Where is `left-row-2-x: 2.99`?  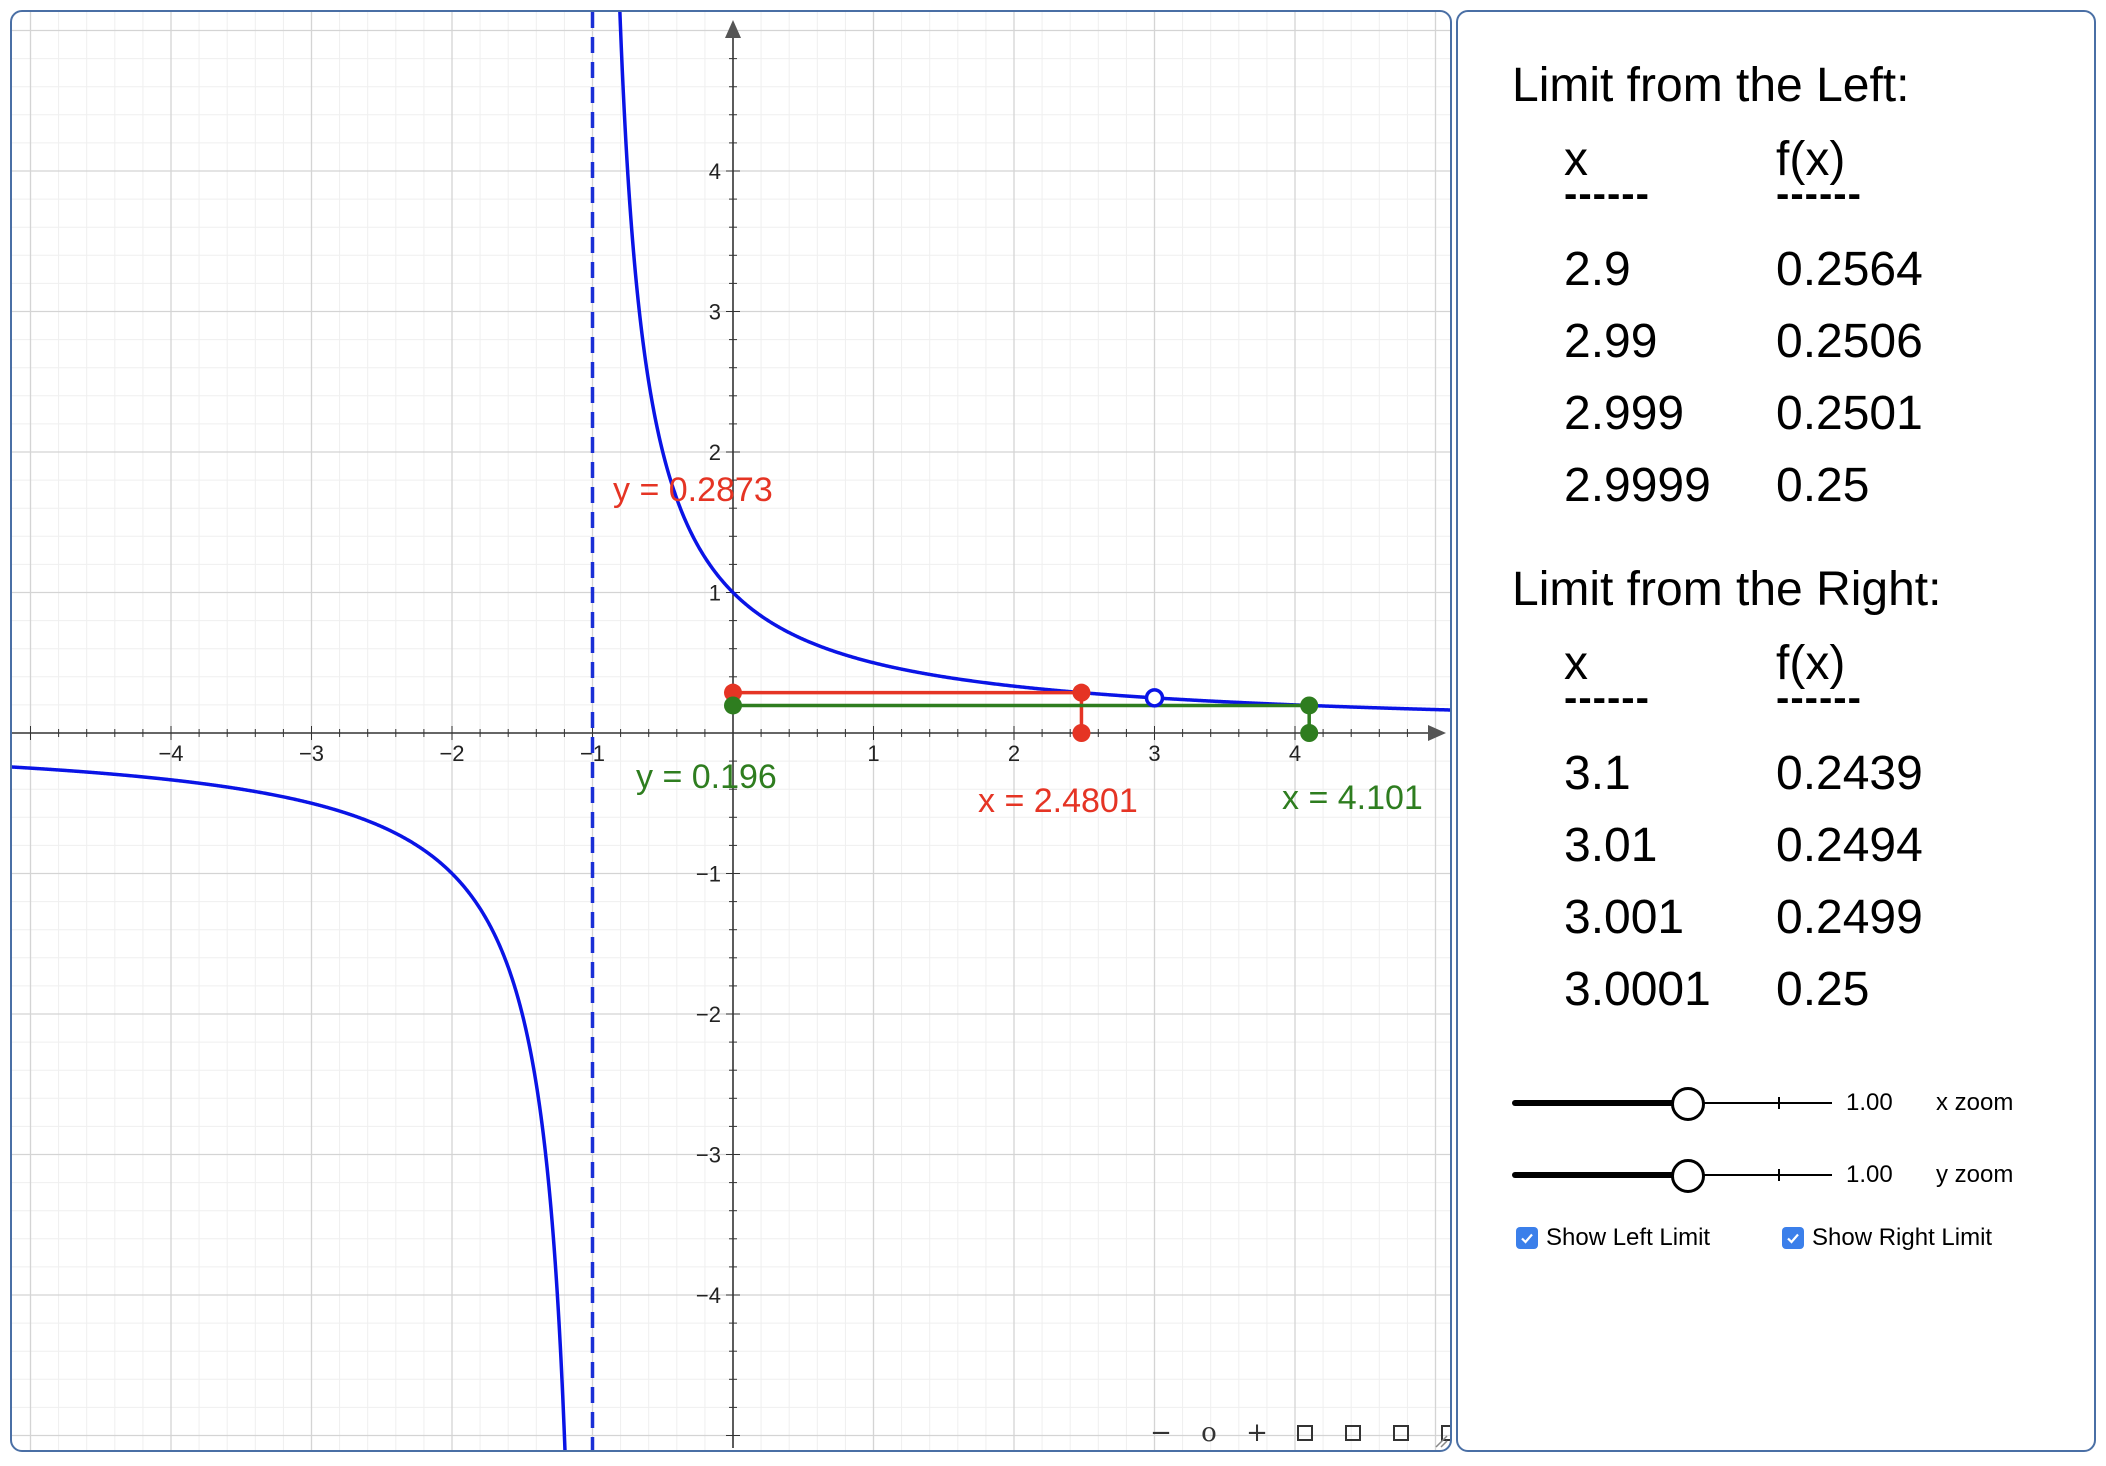 left-row-2-x: 2.99 is located at coordinates (1611, 341).